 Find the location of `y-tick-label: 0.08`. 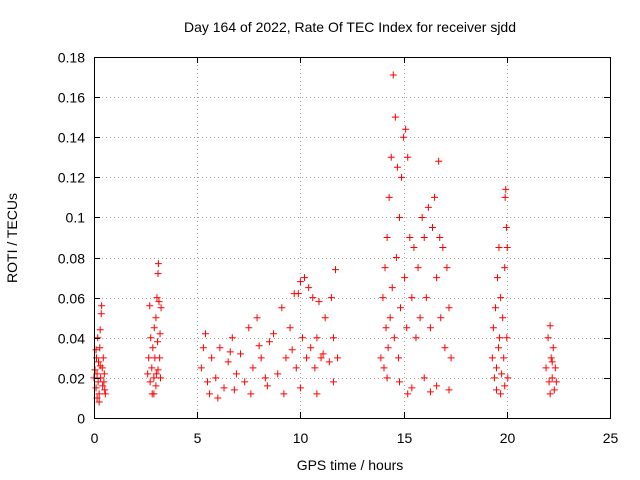

y-tick-label: 0.08 is located at coordinates (71, 259).